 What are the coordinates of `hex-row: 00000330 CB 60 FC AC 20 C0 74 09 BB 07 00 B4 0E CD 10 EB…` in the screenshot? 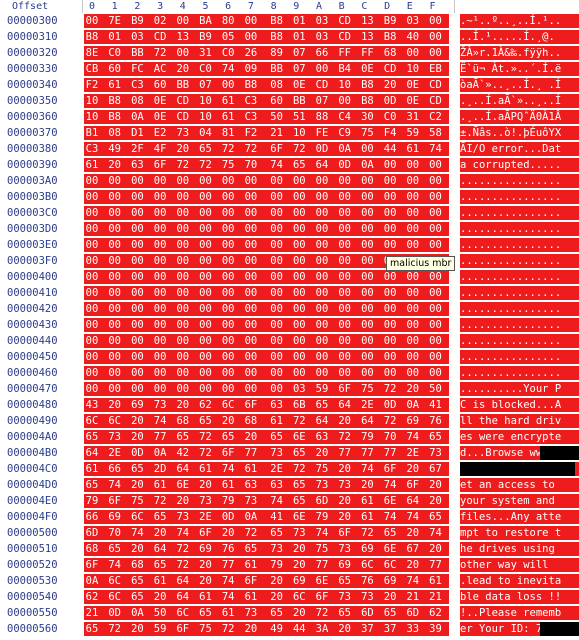 It's located at (289, 69).